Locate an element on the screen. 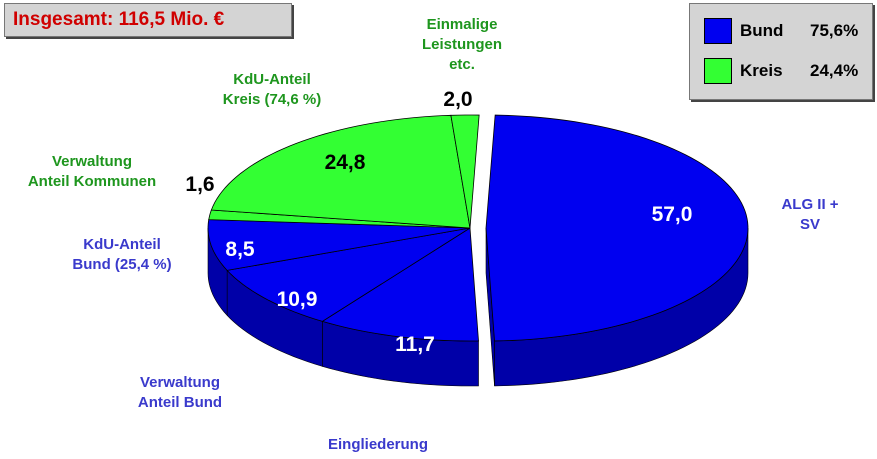 The image size is (877, 459). legend-name: Kreis is located at coordinates (761, 70).